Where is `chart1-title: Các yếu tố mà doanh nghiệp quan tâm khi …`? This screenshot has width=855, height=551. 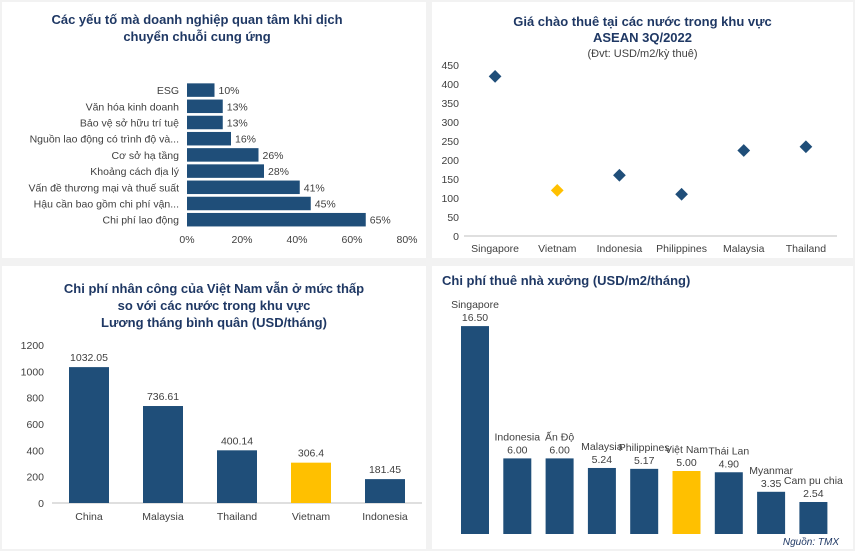
chart1-title: Các yếu tố mà doanh nghiệp quan tâm khi … is located at coordinates (197, 28).